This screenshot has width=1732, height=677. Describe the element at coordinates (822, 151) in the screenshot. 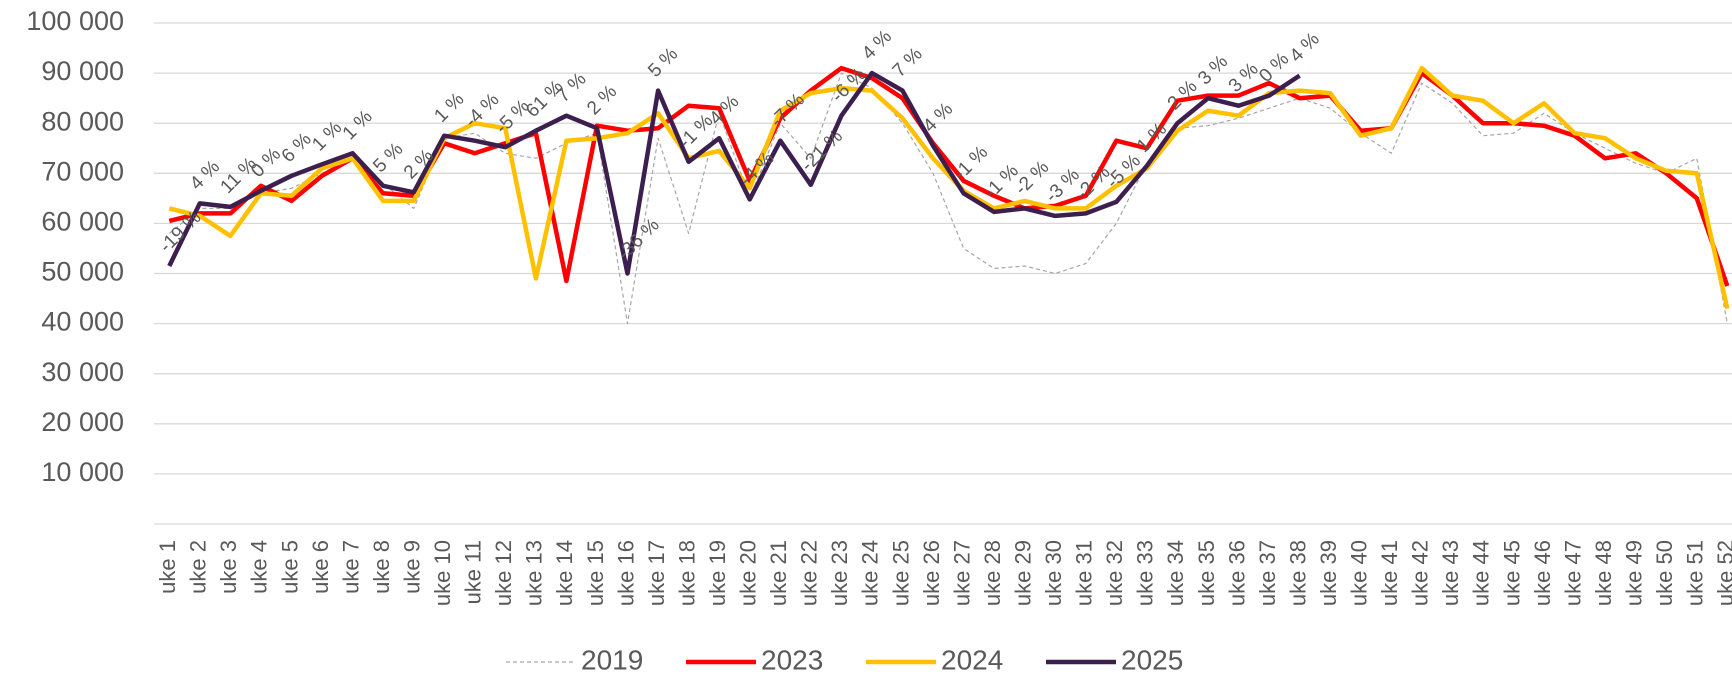

I see `data-label: -21 %` at that location.